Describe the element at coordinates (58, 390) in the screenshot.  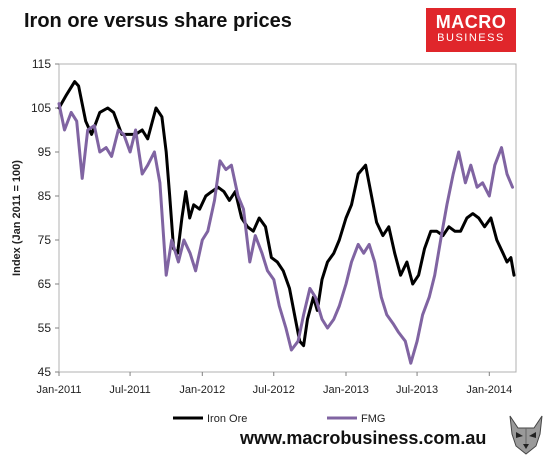
I see `x-tick-label: Jan-2011` at that location.